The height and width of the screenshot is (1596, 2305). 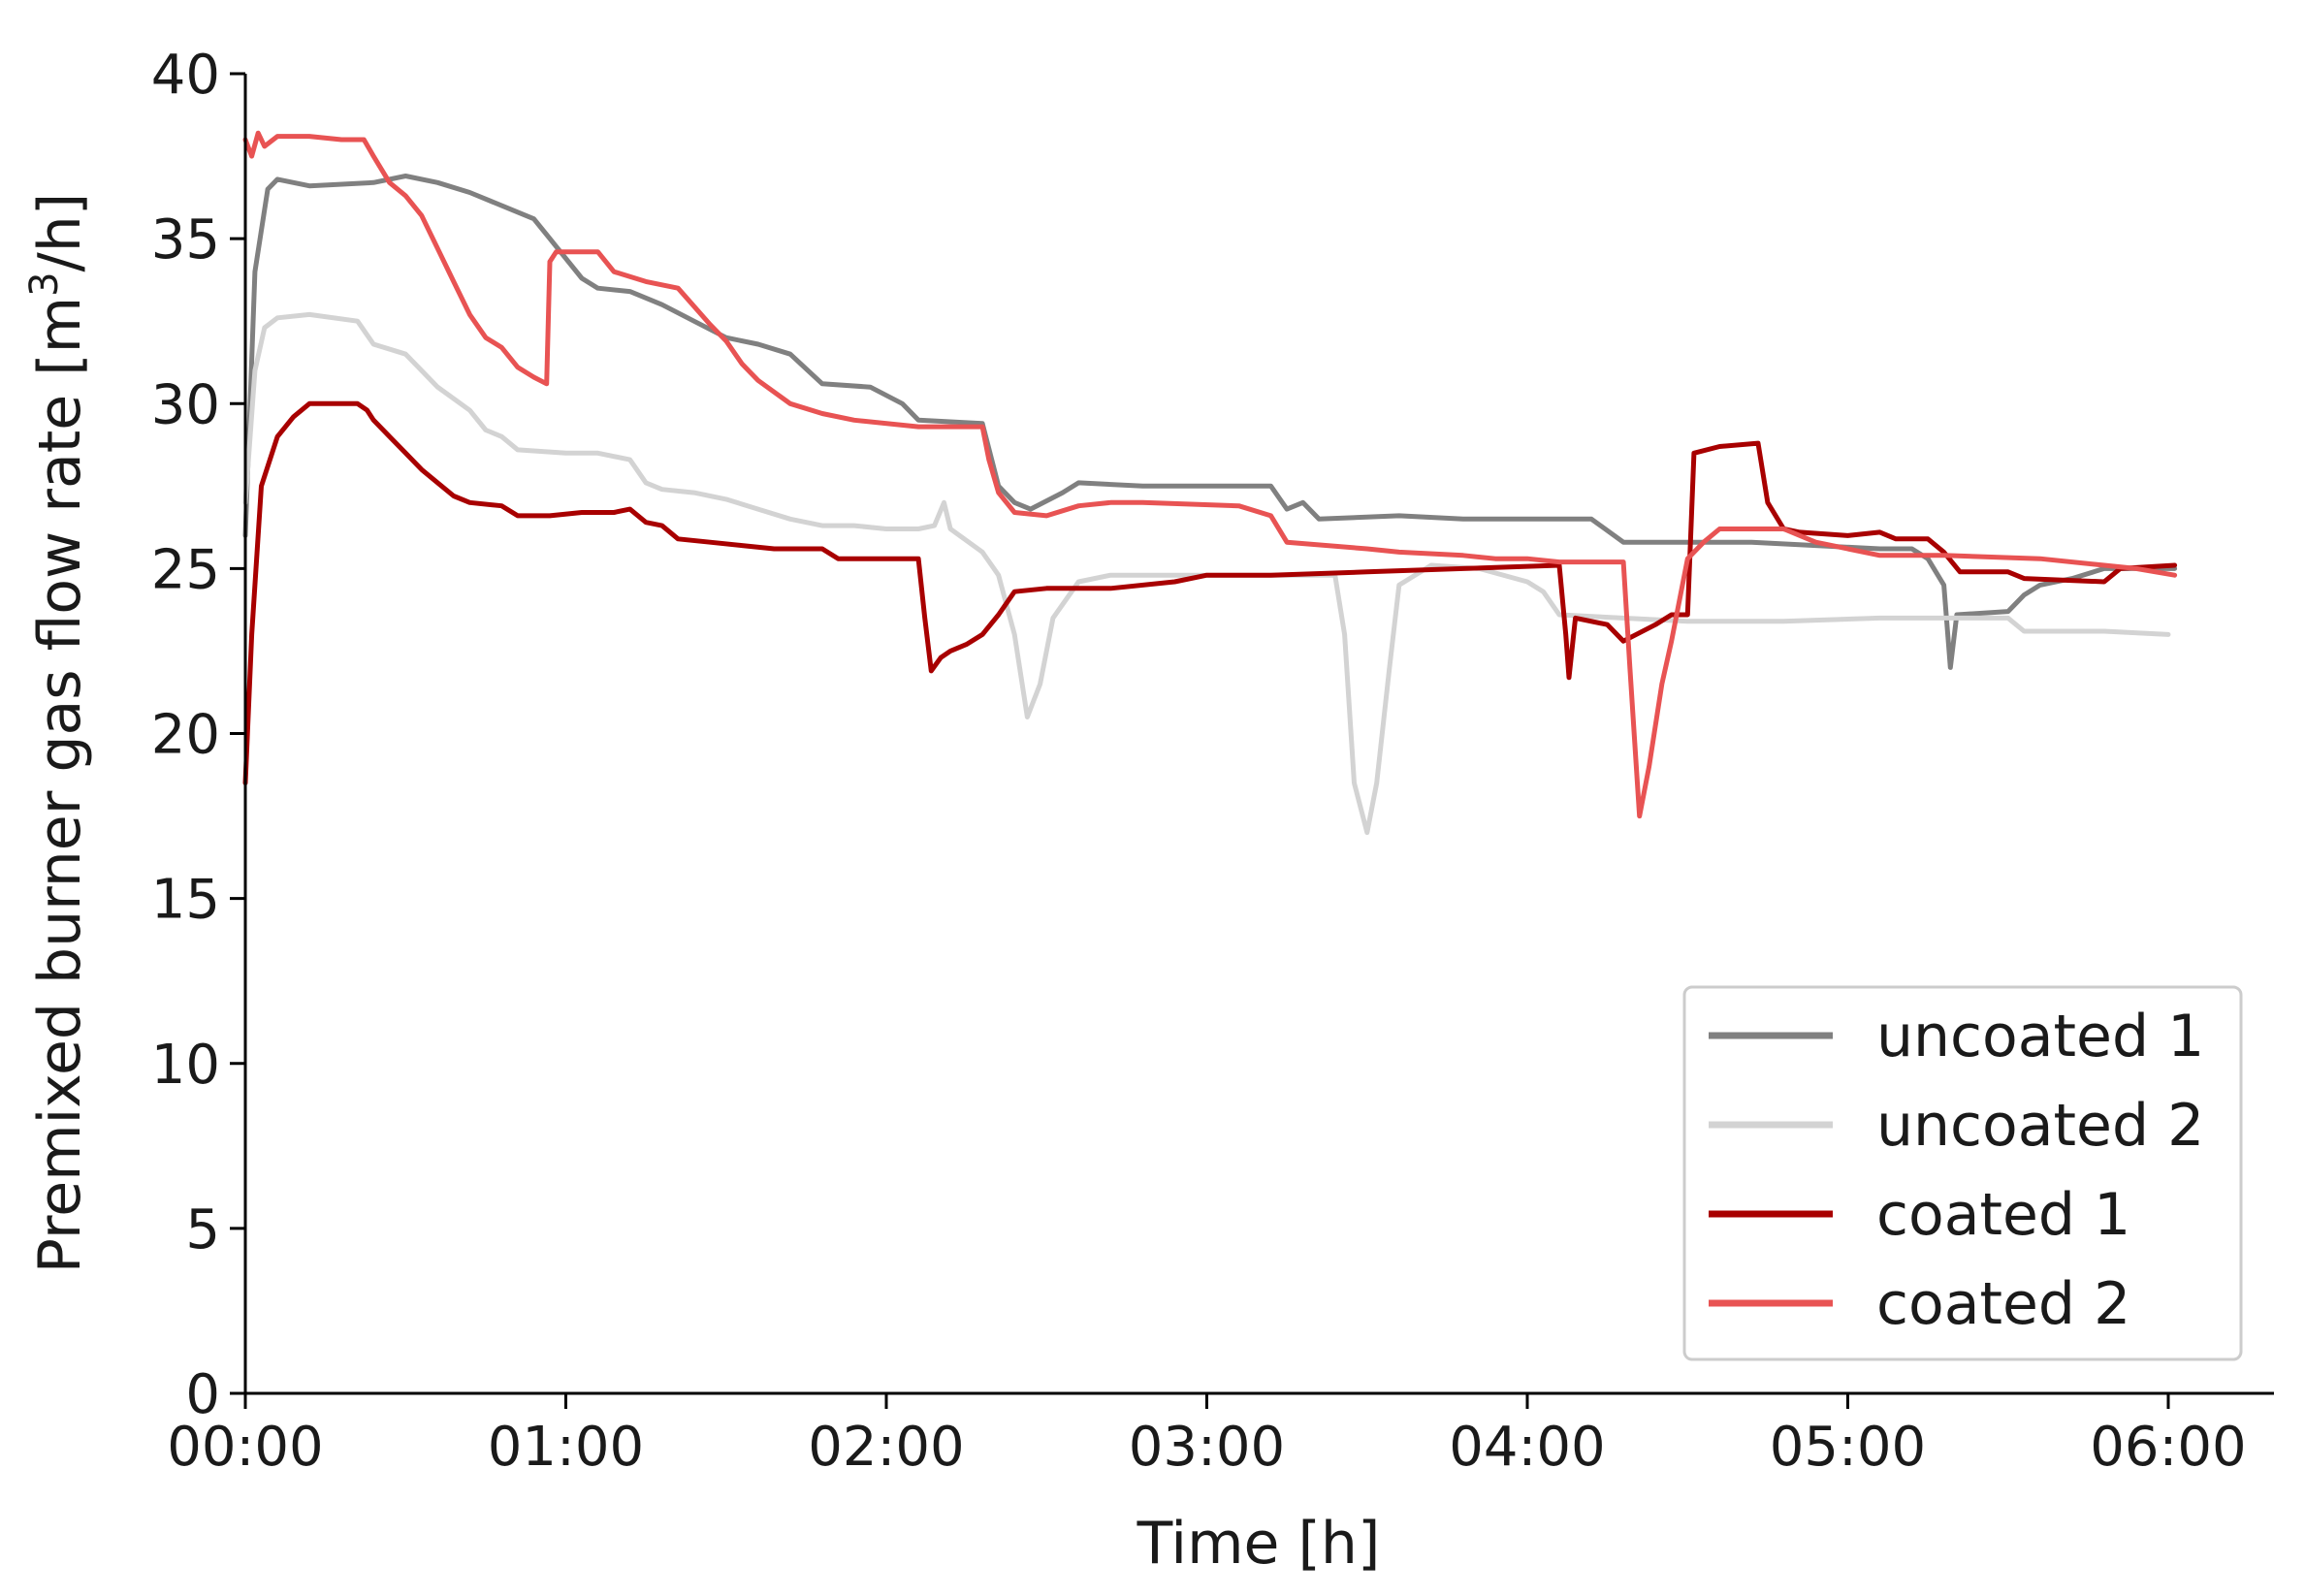 What do you see at coordinates (185, 900) in the screenshot?
I see `y-tick-label: 15` at bounding box center [185, 900].